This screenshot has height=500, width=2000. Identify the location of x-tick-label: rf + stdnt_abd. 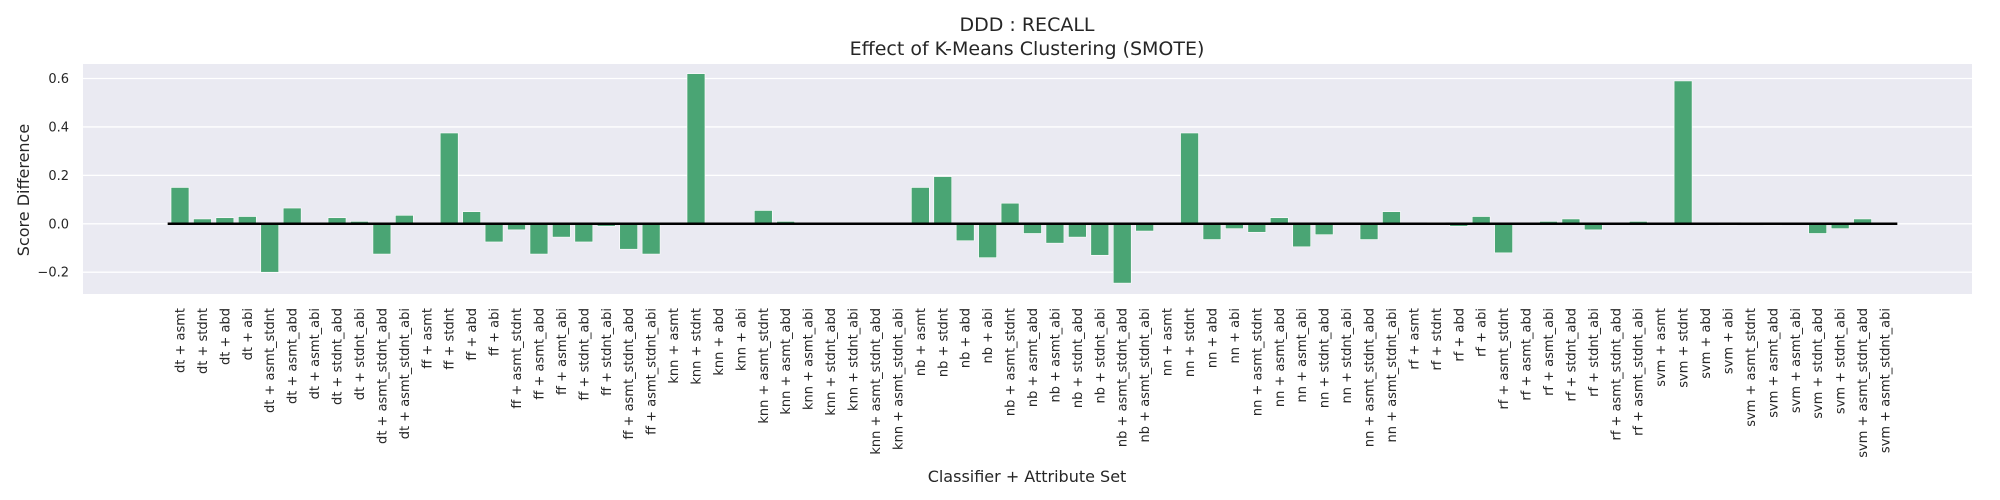
(1571, 355).